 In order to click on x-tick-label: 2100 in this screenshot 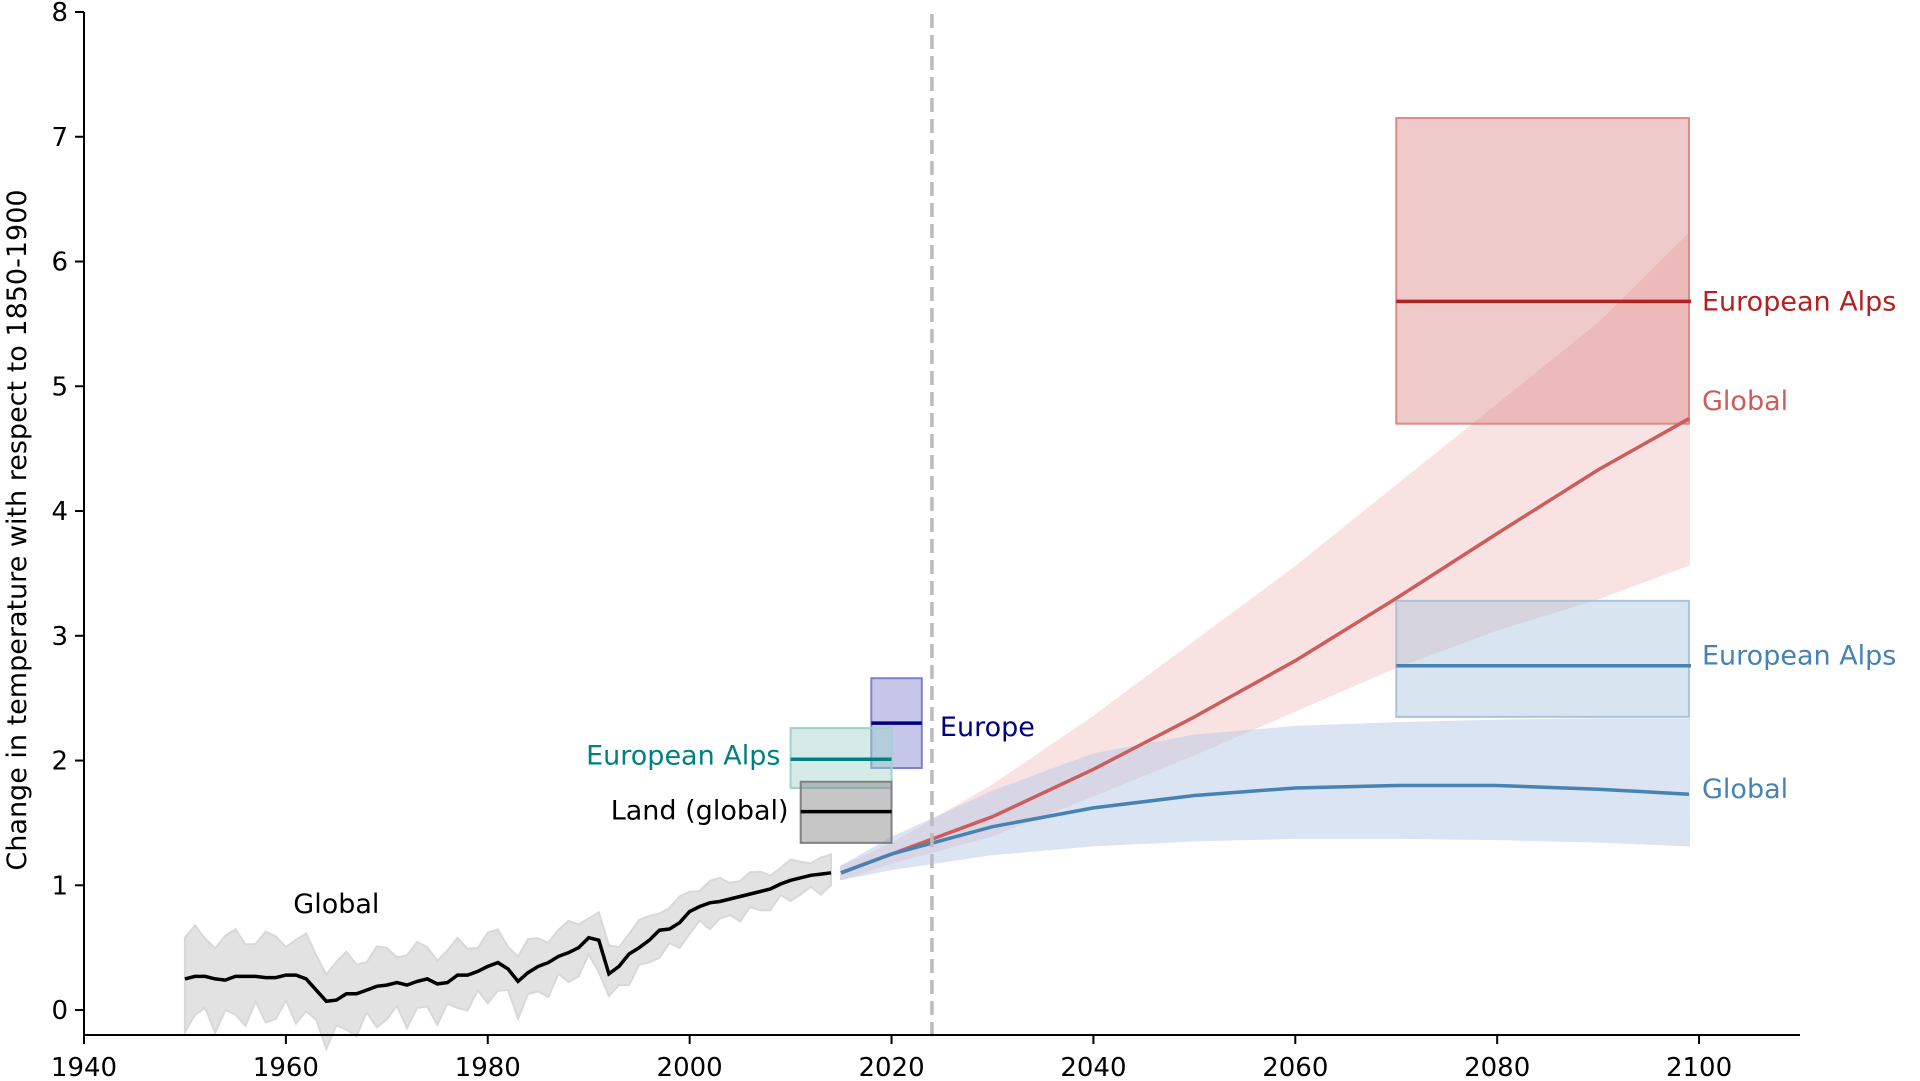, I will do `click(1699, 1067)`.